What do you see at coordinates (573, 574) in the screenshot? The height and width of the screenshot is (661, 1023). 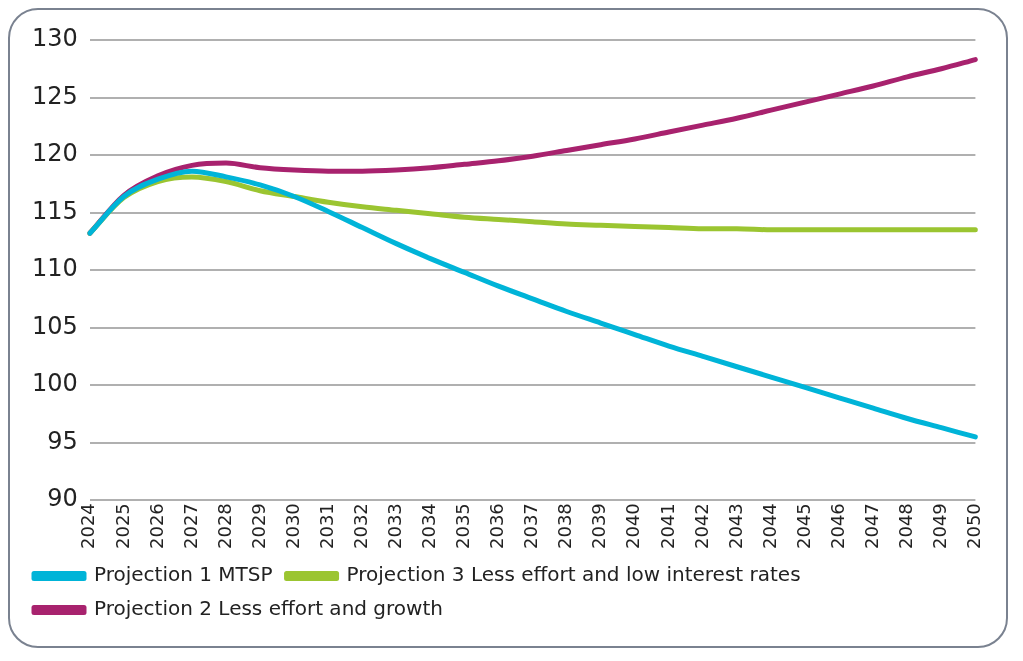 I see `legend-label: Projection 3 Less effort and low interest rates` at bounding box center [573, 574].